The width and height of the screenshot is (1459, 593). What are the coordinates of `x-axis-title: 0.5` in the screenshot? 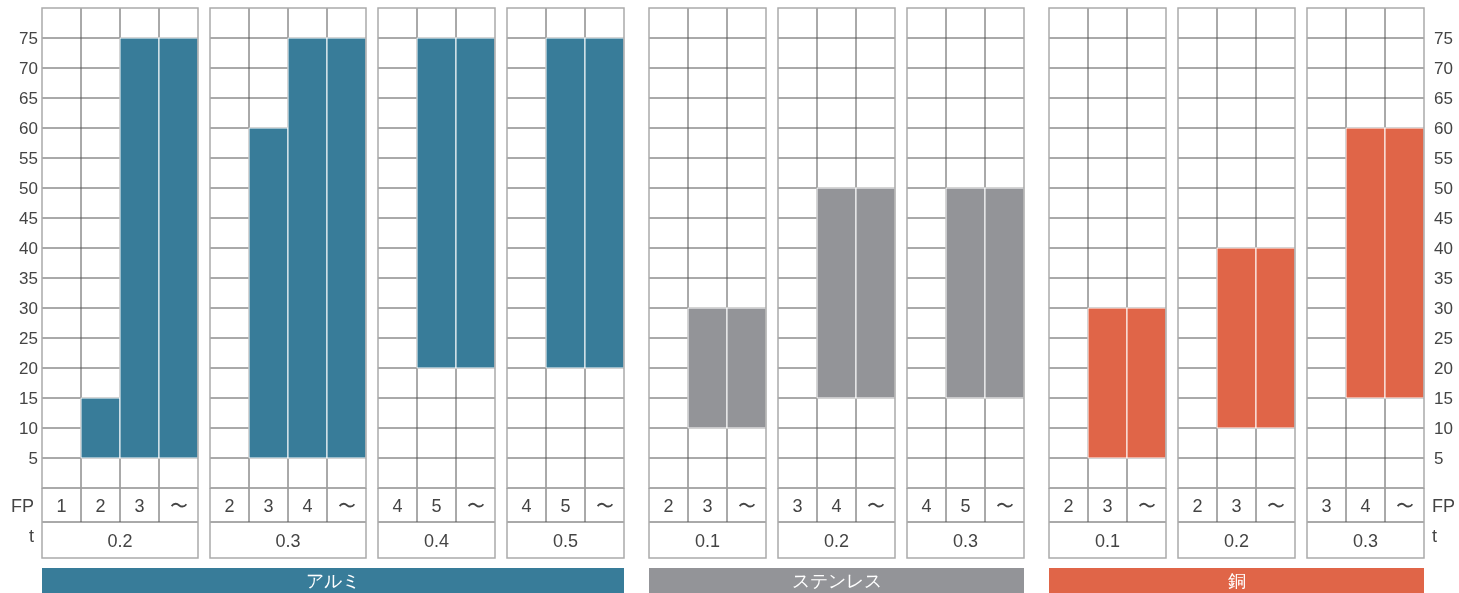 It's located at (565, 541).